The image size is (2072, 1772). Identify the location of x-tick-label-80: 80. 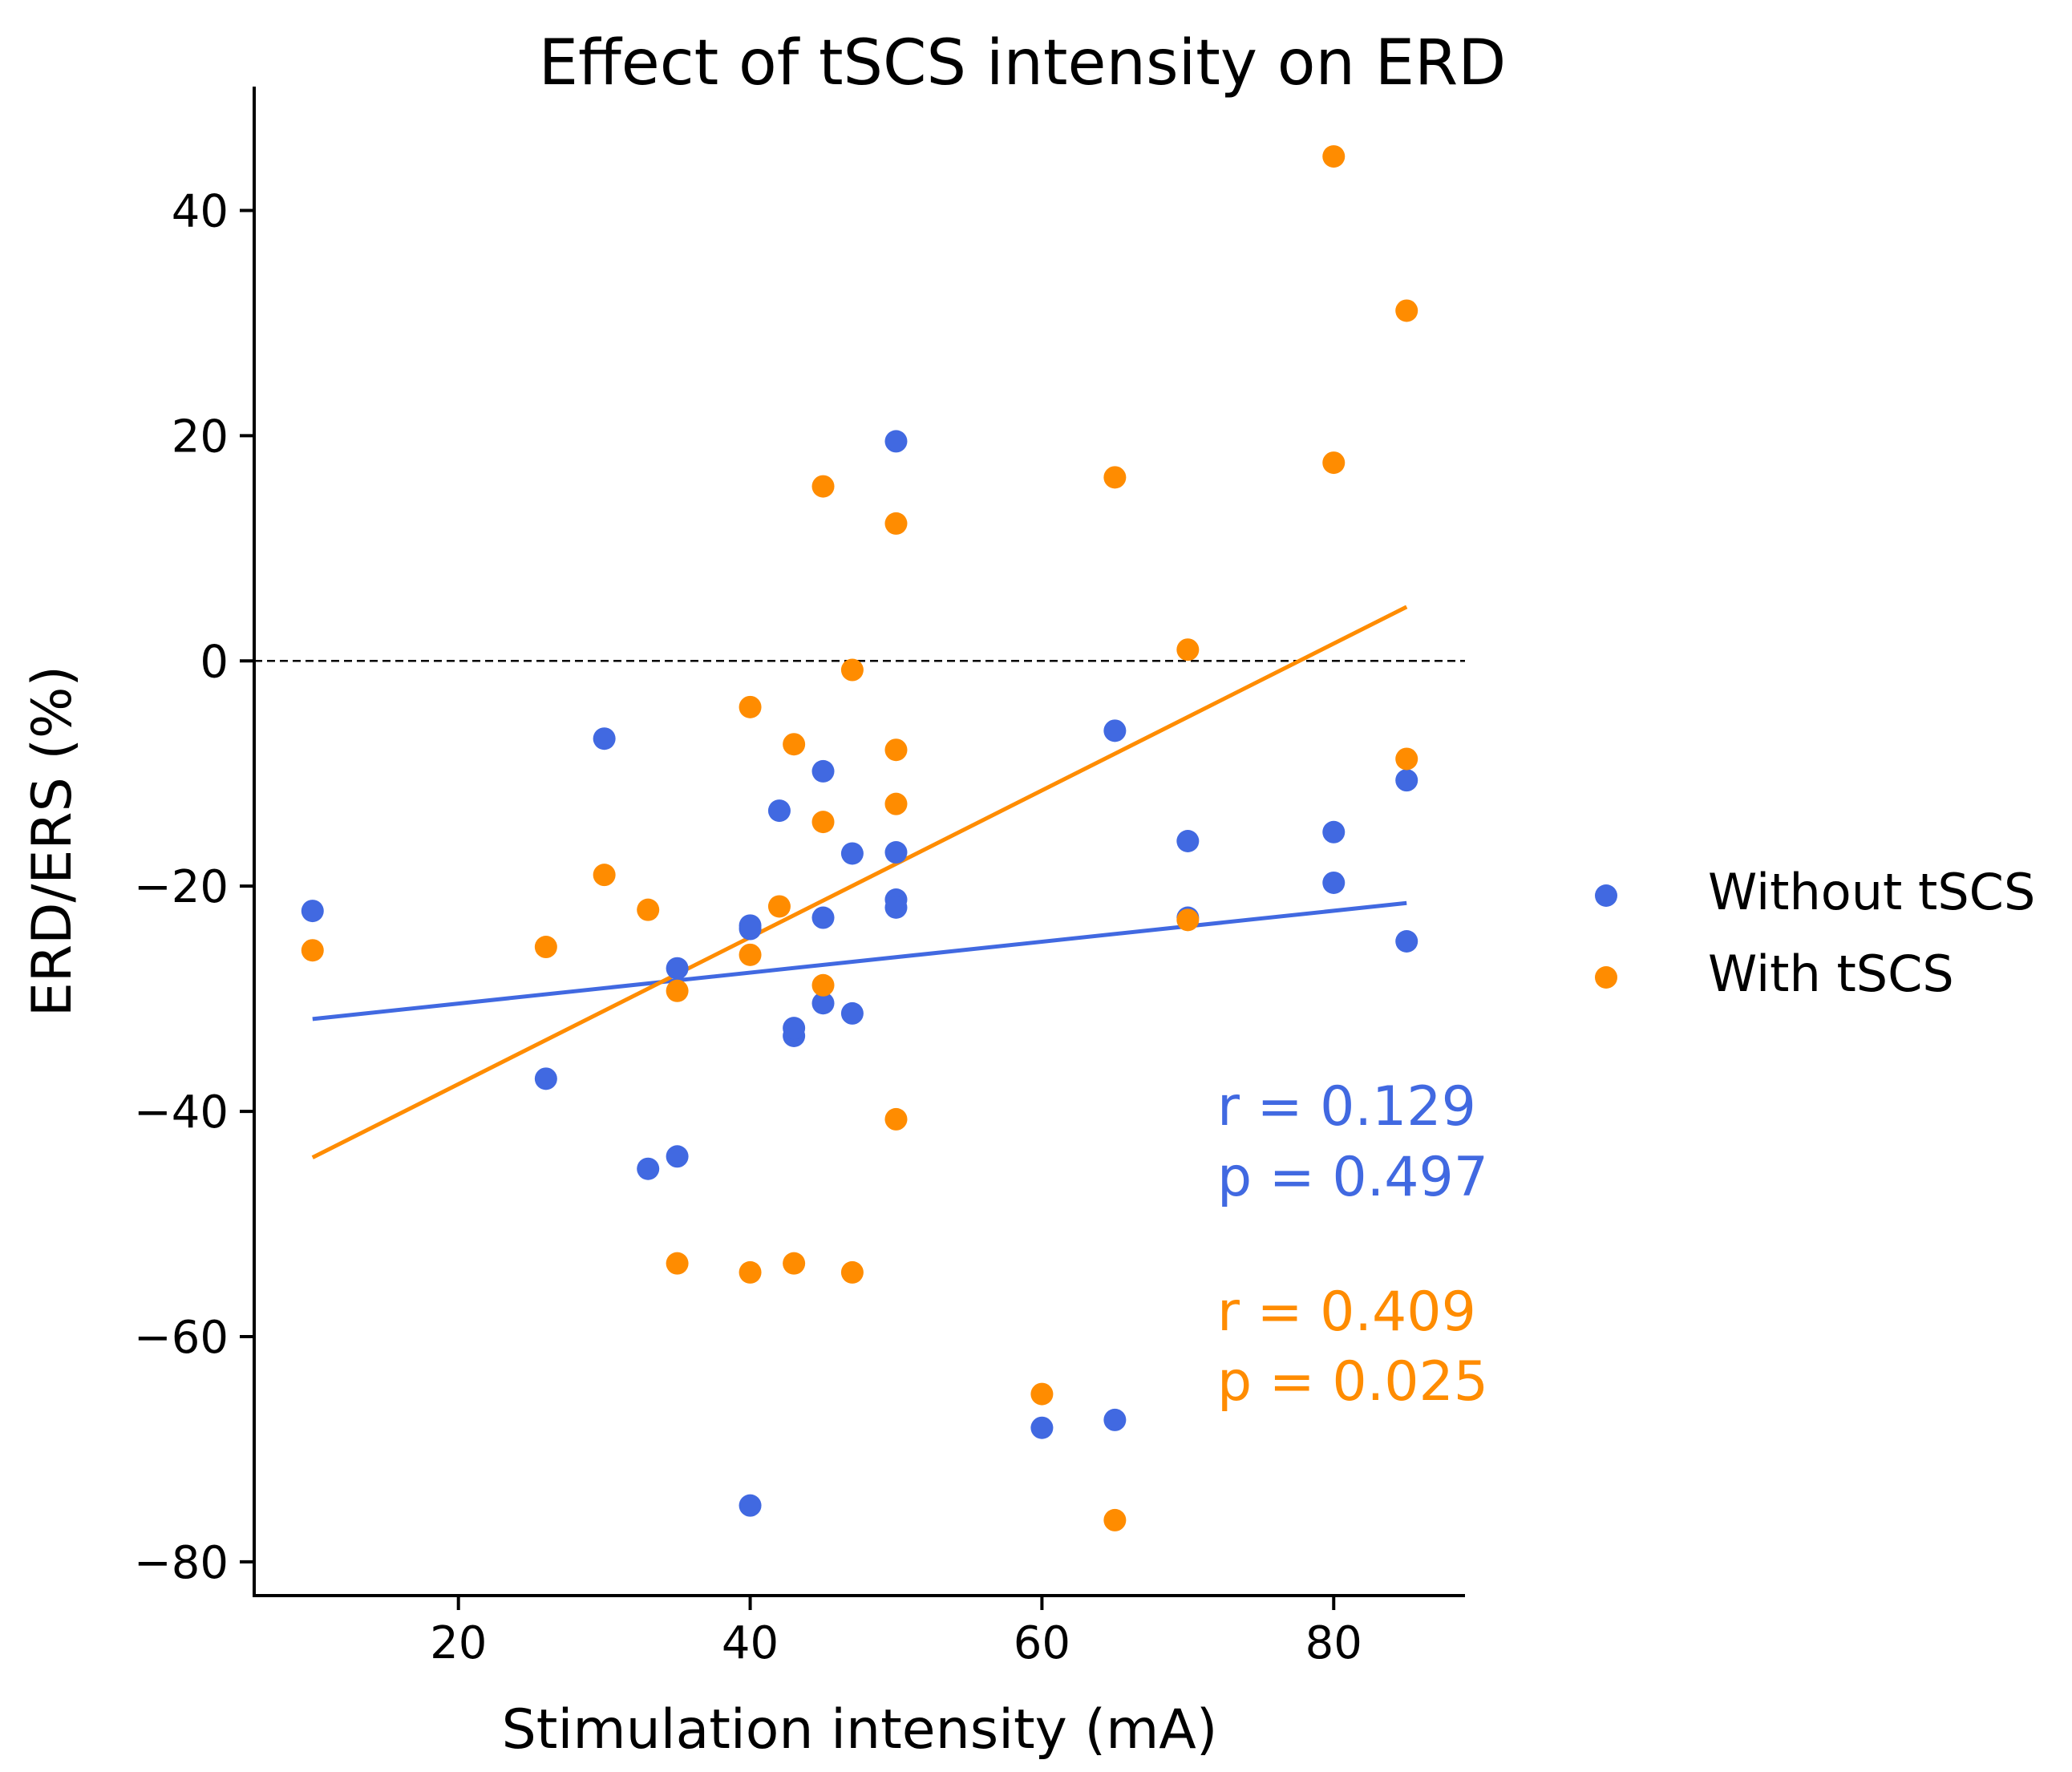
(1333, 1643).